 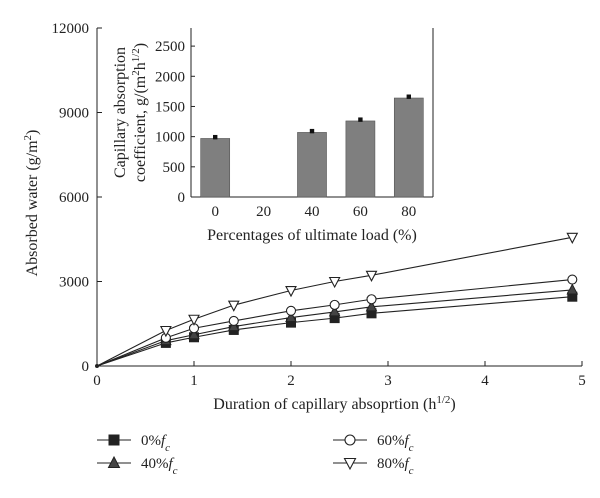 What do you see at coordinates (170, 107) in the screenshot?
I see `inset-y-tick-label: 1500` at bounding box center [170, 107].